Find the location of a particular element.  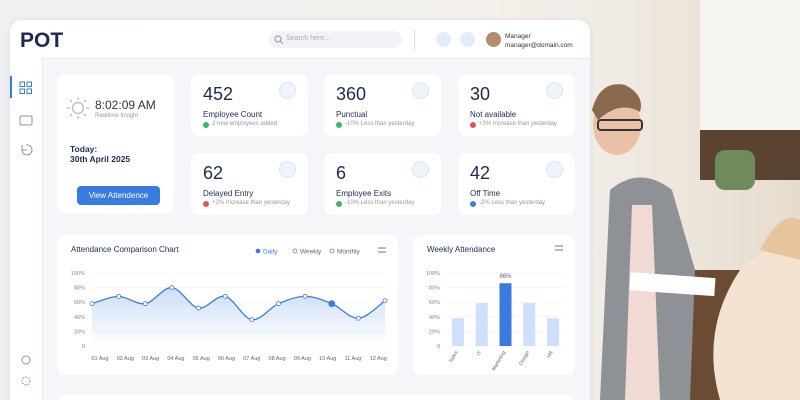

divider is located at coordinates (414, 40).